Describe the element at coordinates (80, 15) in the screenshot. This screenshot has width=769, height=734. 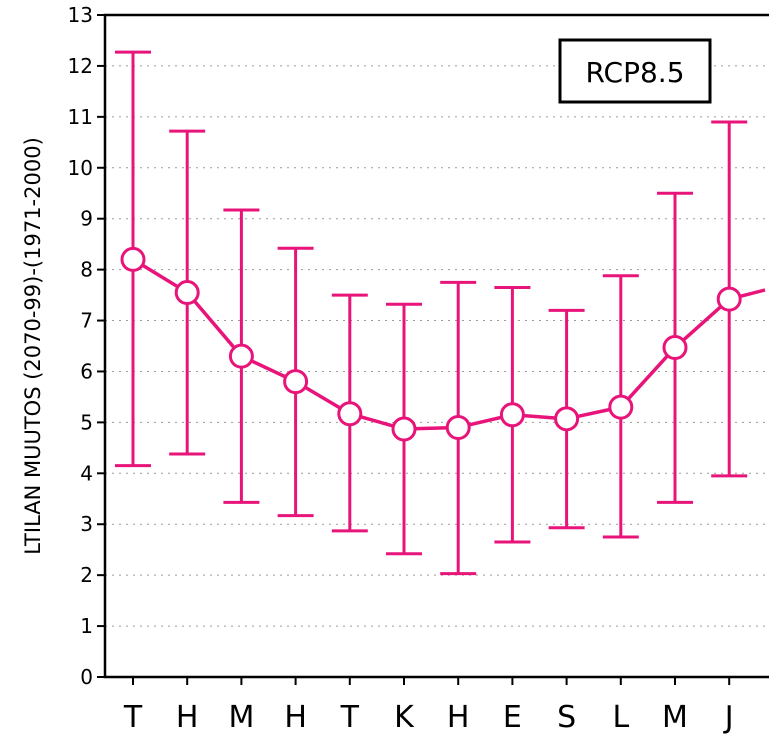
I see `y-tick-label: 13` at that location.